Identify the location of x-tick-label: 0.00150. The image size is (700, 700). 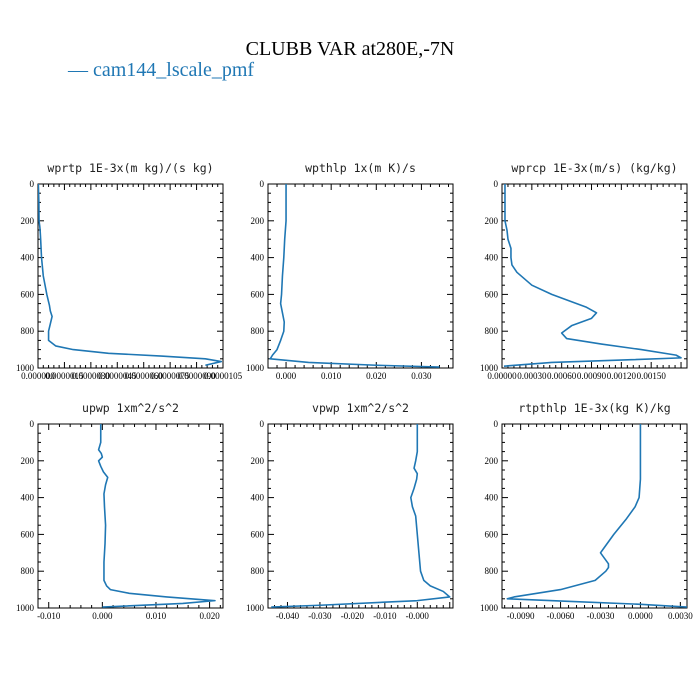
(652, 376).